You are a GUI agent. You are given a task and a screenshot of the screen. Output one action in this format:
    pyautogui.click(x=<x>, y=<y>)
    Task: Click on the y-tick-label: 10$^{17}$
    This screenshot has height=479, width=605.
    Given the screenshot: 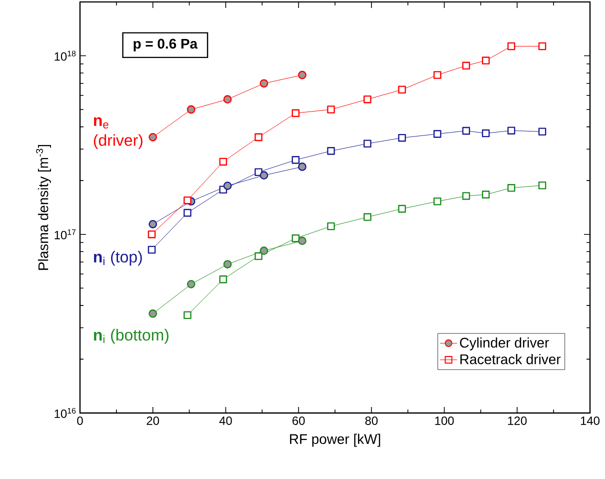 What is the action you would take?
    pyautogui.click(x=65, y=234)
    